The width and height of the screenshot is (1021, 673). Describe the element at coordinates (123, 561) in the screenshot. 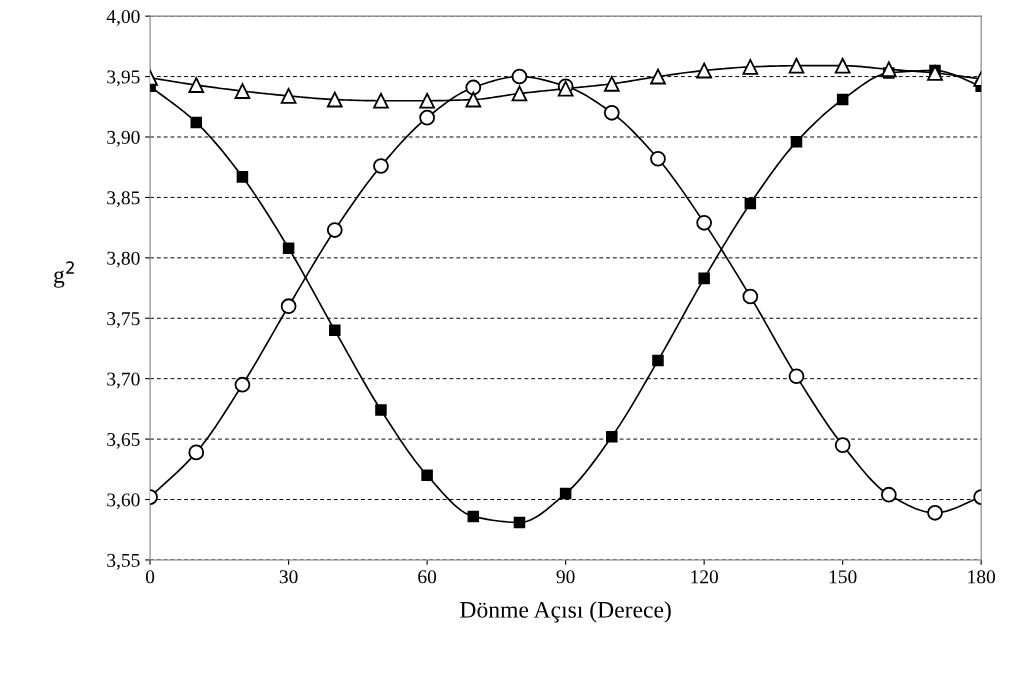

I see `y-tick-label: 3,55` at that location.